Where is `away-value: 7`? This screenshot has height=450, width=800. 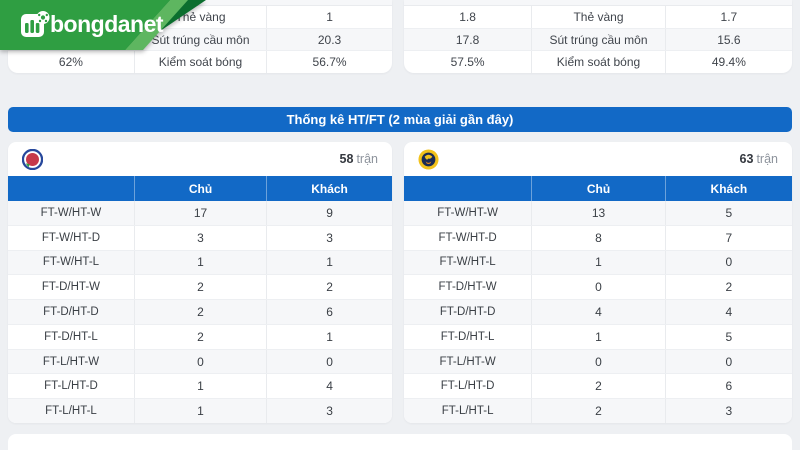
away-value: 7 is located at coordinates (728, 237).